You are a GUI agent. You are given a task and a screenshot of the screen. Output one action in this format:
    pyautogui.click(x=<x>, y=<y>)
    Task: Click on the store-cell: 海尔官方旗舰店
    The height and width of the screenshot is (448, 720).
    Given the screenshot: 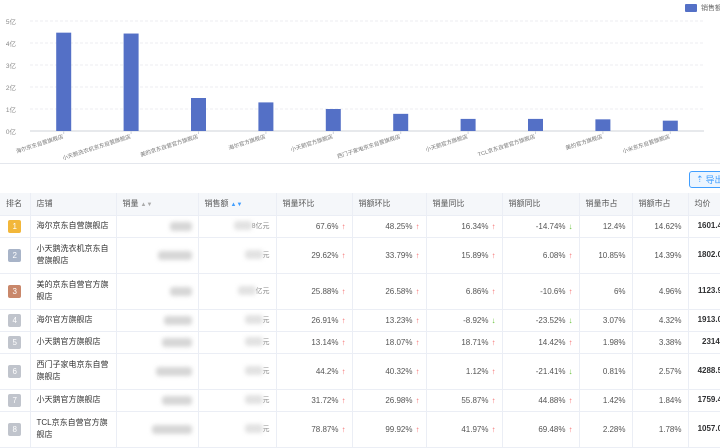 What is the action you would take?
    pyautogui.click(x=73, y=320)
    